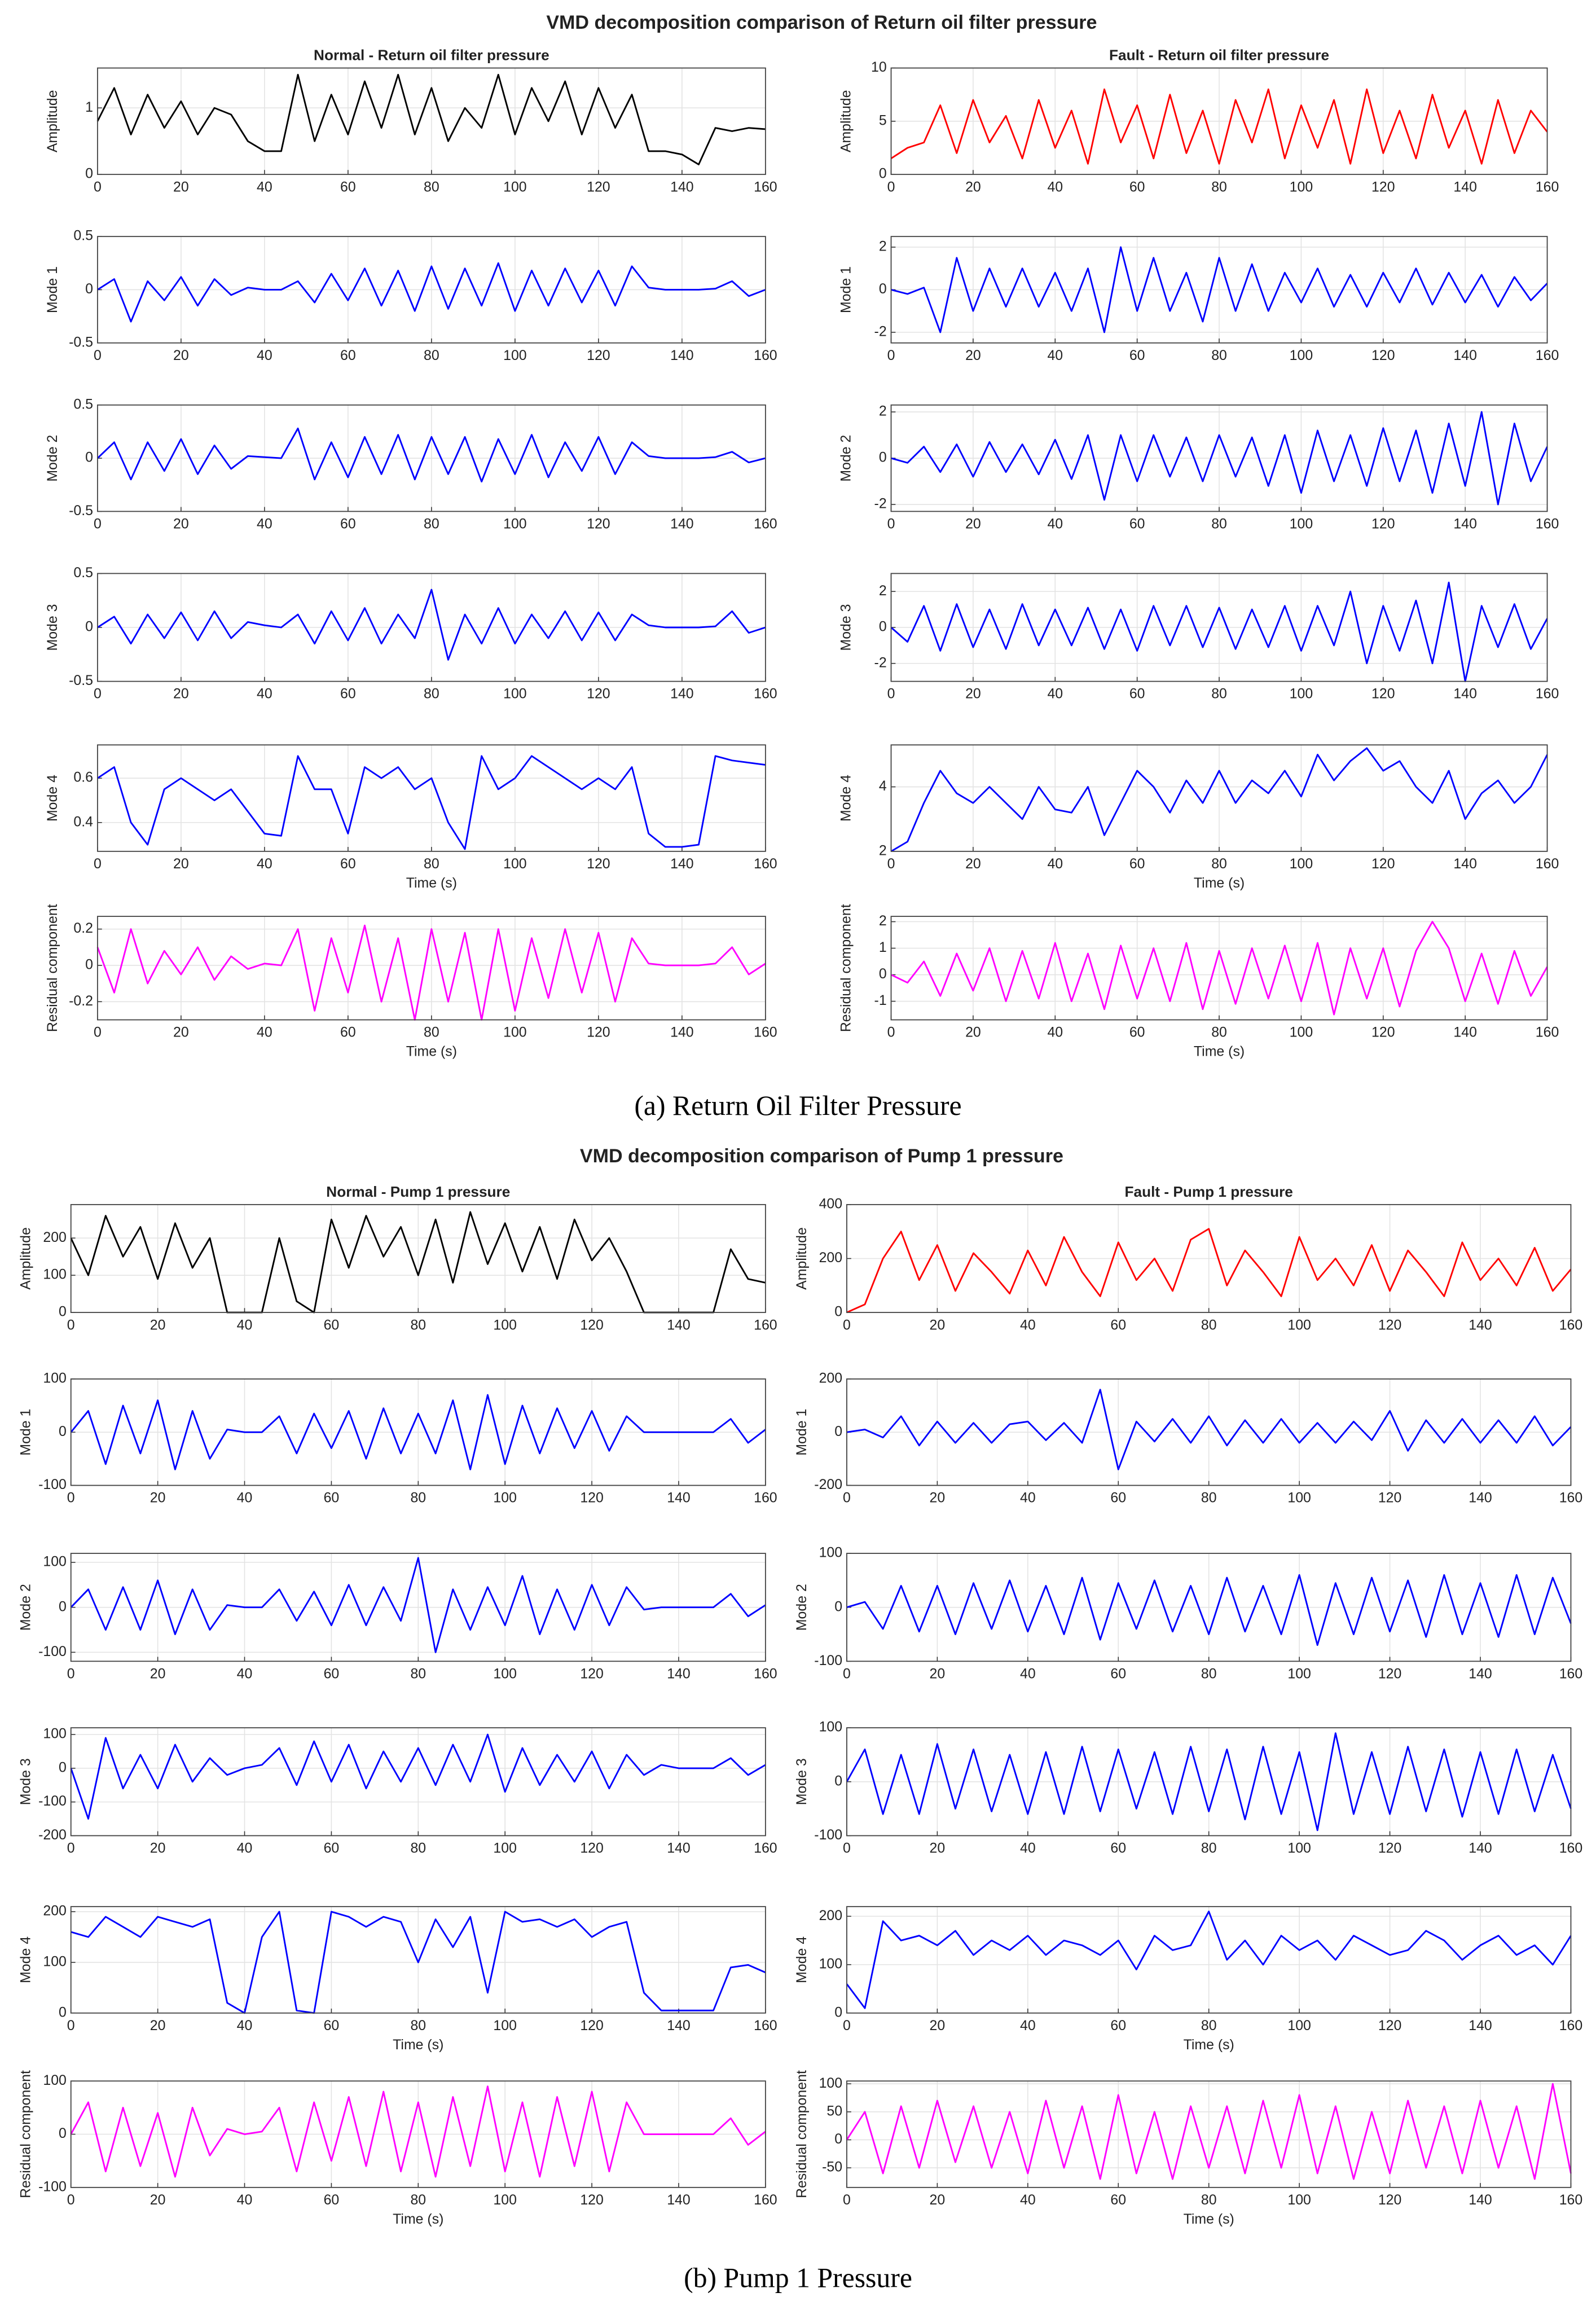 Image resolution: width=1596 pixels, height=2319 pixels. I want to click on y-tick-label: 2, so click(883, 850).